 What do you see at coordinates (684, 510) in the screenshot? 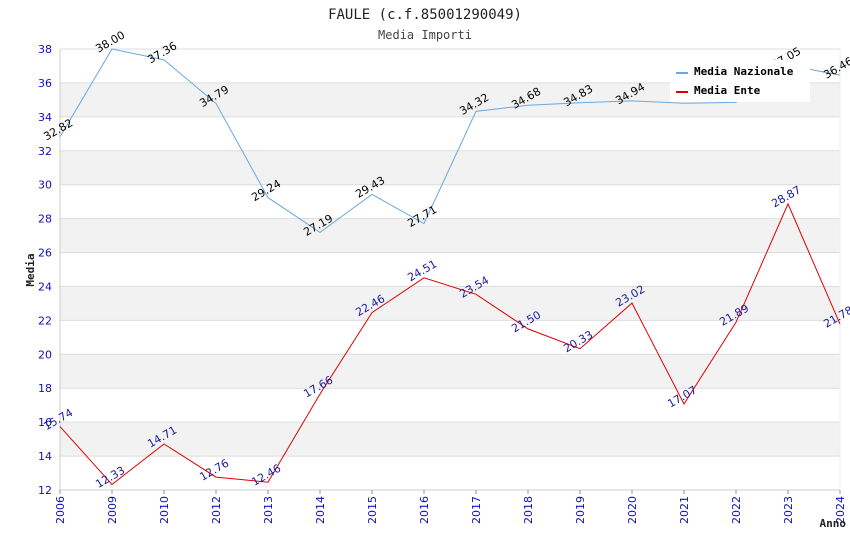
I see `x-tick-label: 2021` at bounding box center [684, 510].